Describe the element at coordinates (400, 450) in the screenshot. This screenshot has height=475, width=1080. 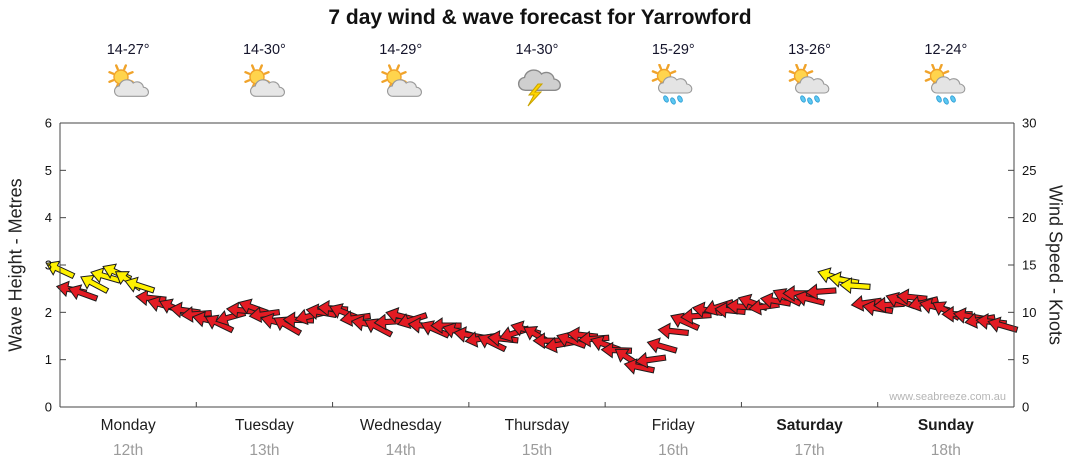
I see `day-date: 14th` at that location.